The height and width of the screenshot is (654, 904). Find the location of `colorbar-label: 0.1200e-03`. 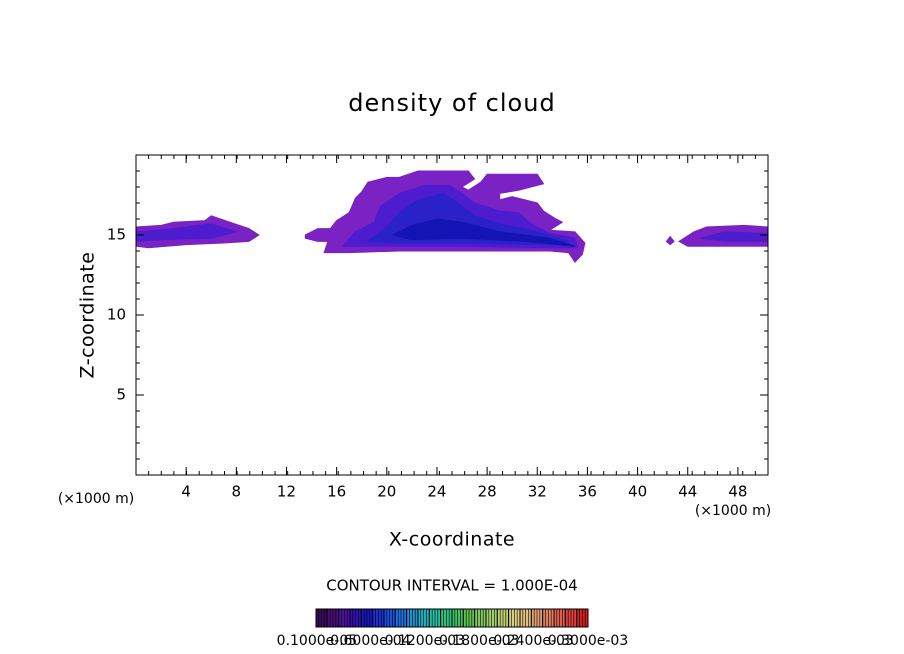

colorbar-label: 0.1200e-03 is located at coordinates (425, 641).